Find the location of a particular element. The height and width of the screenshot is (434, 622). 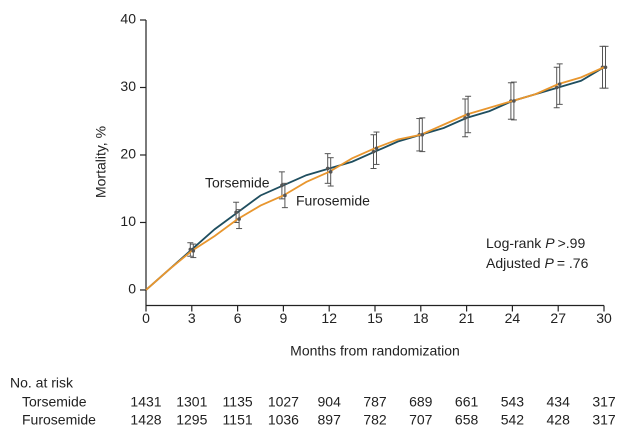

x-tick-label: 24 is located at coordinates (513, 318).